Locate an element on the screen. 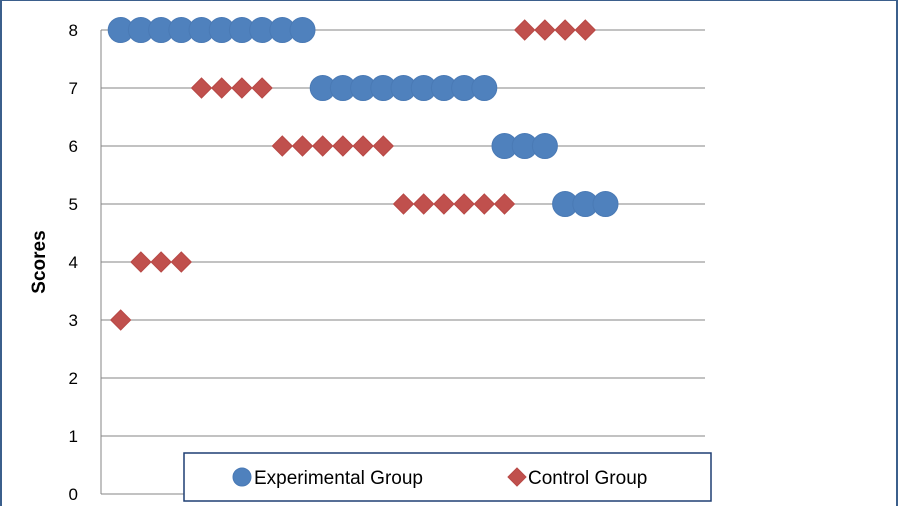 Image resolution: width=899 pixels, height=506 pixels. y-tick-label: 3 is located at coordinates (73, 320).